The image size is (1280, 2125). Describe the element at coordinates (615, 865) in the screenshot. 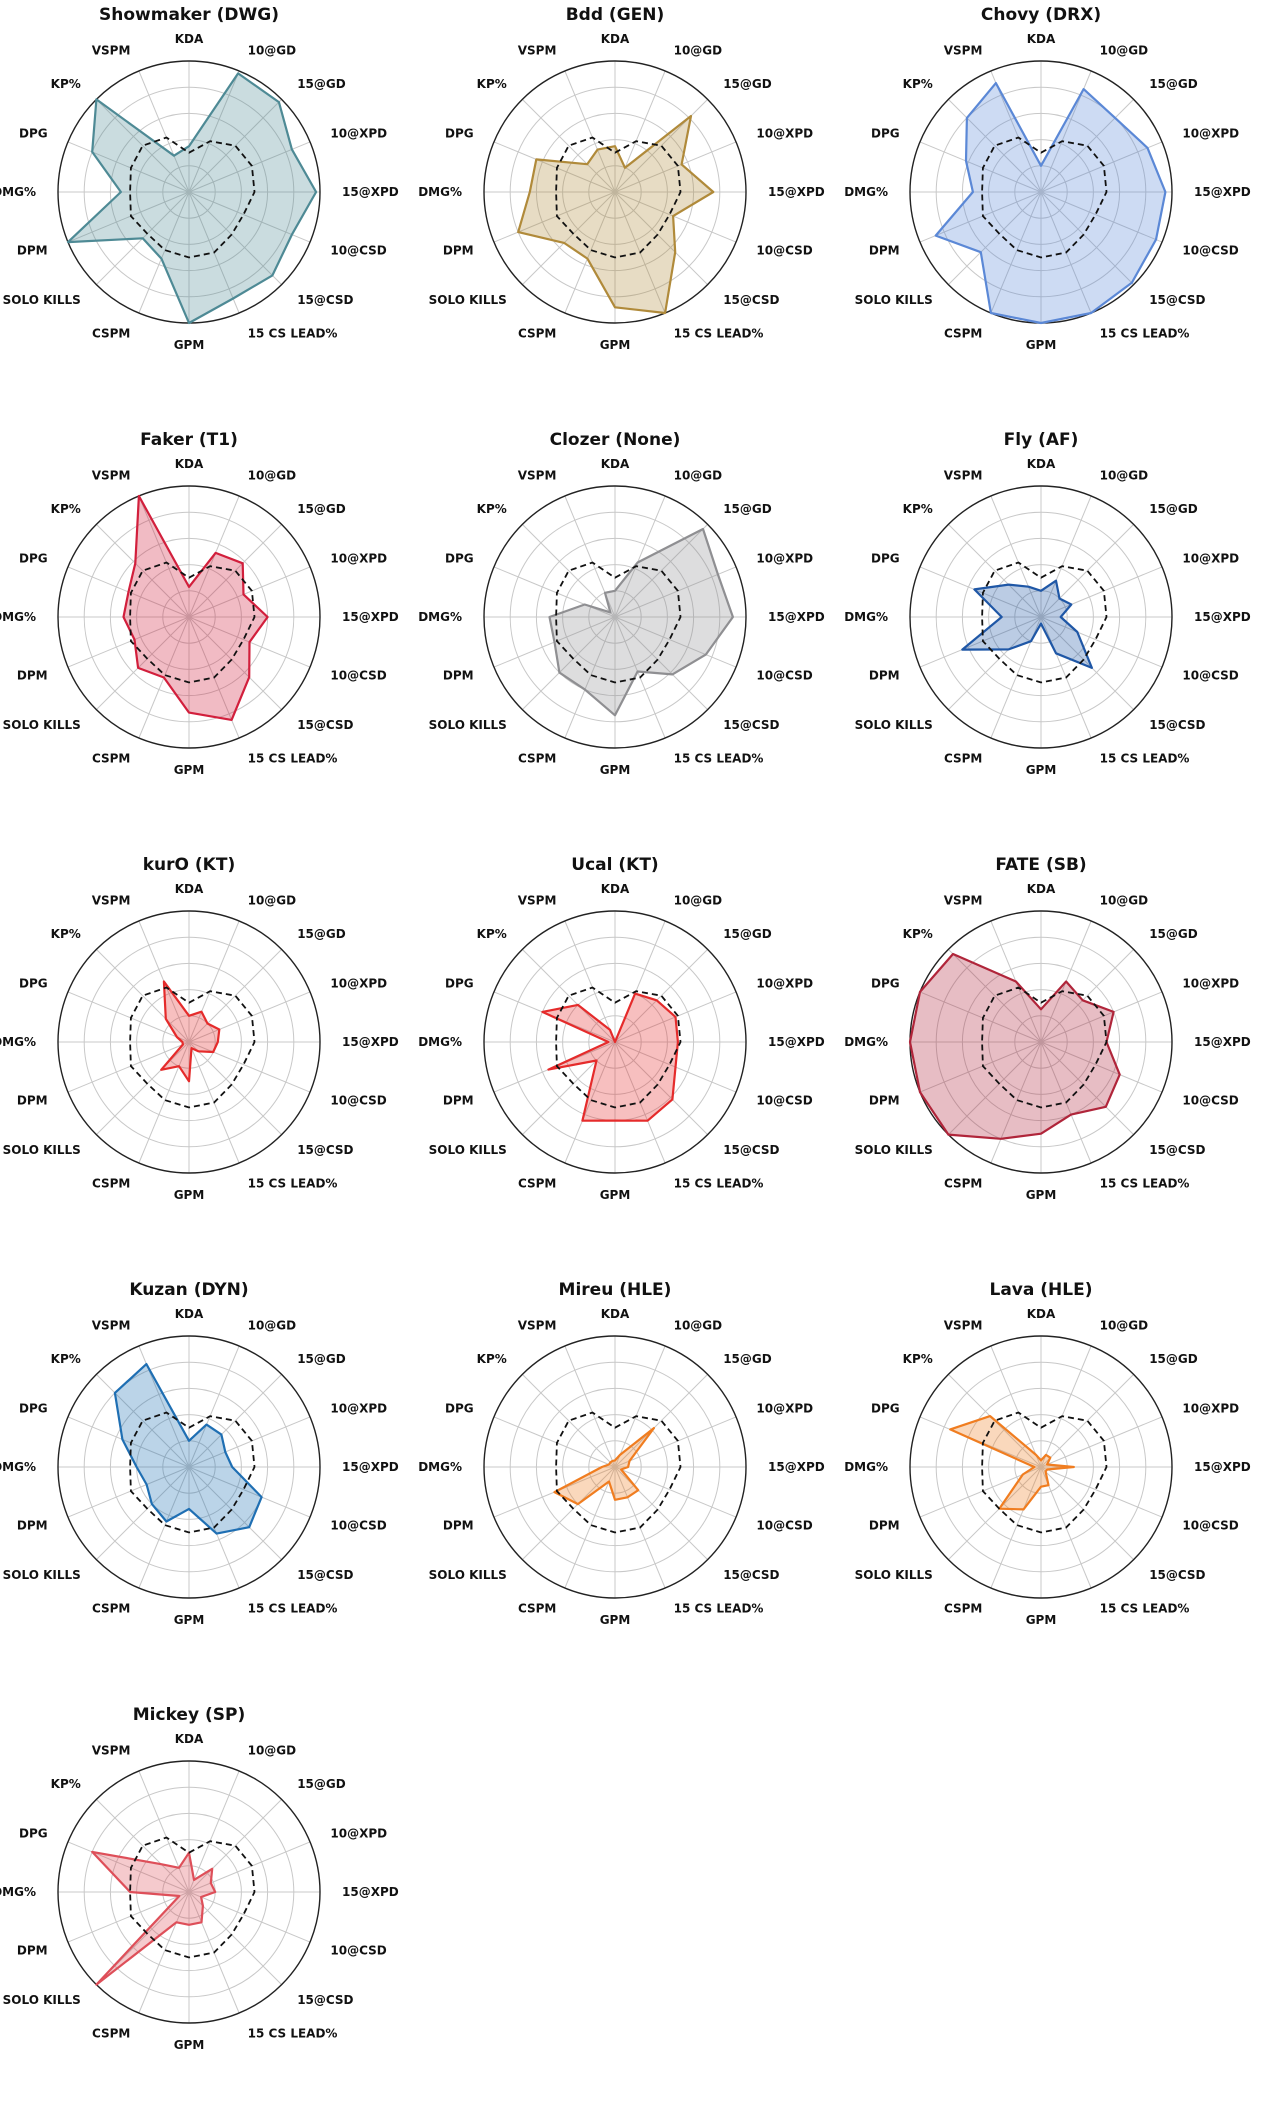

I see `panel-title: Ucal (KT)` at that location.